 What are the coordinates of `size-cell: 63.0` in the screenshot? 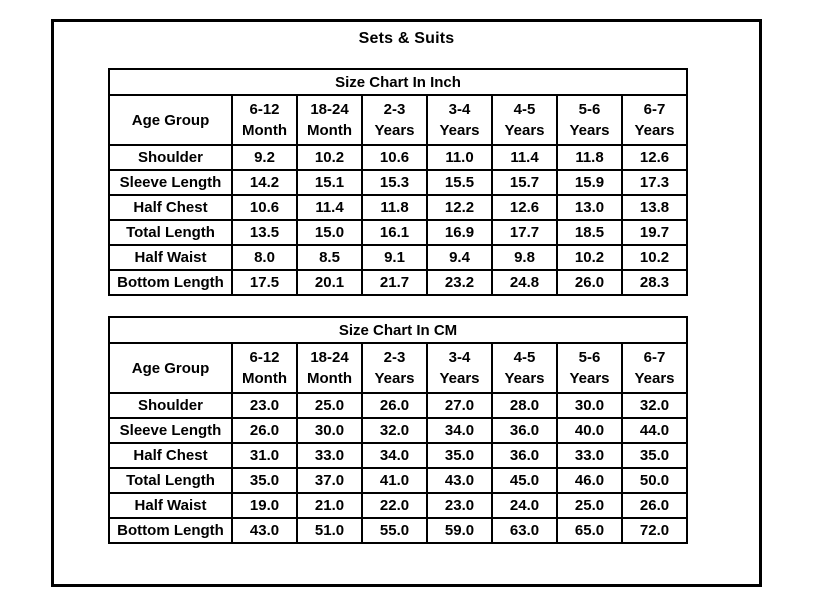 It's located at (524, 530).